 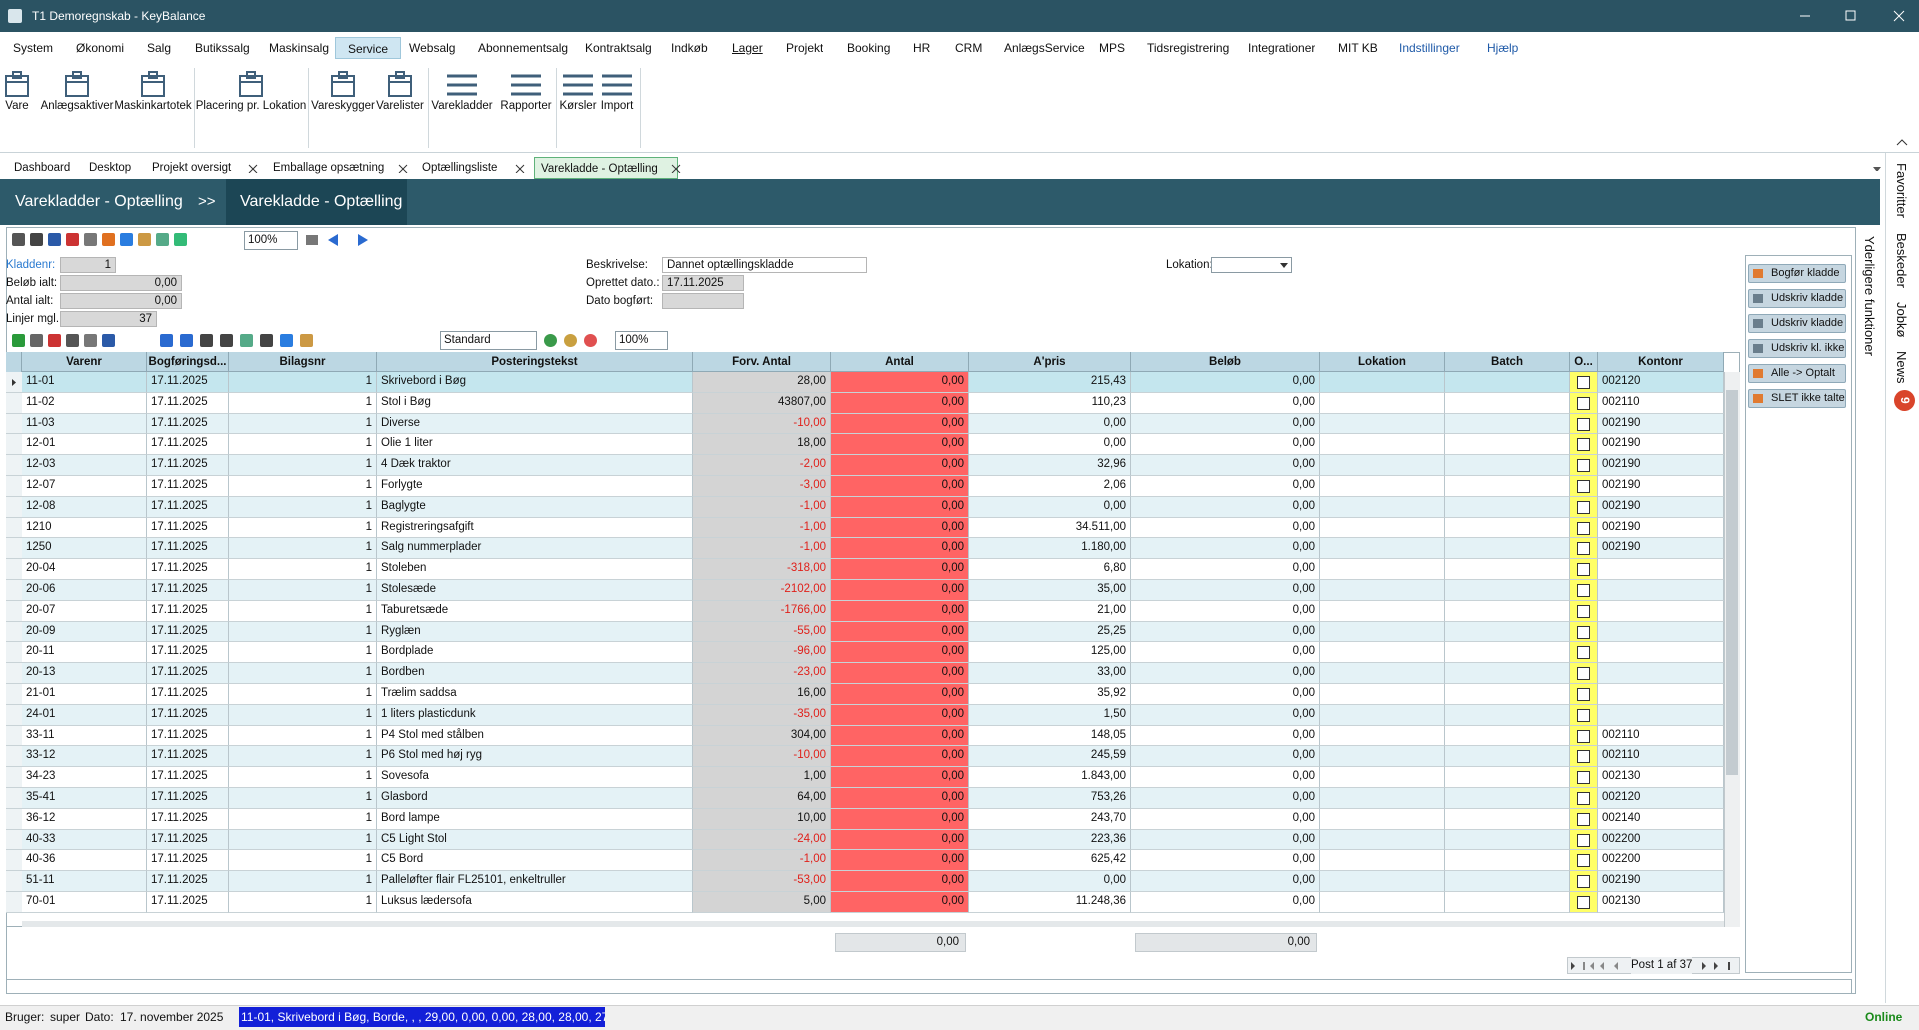 What do you see at coordinates (747, 48) in the screenshot?
I see `menu-item: Lager` at bounding box center [747, 48].